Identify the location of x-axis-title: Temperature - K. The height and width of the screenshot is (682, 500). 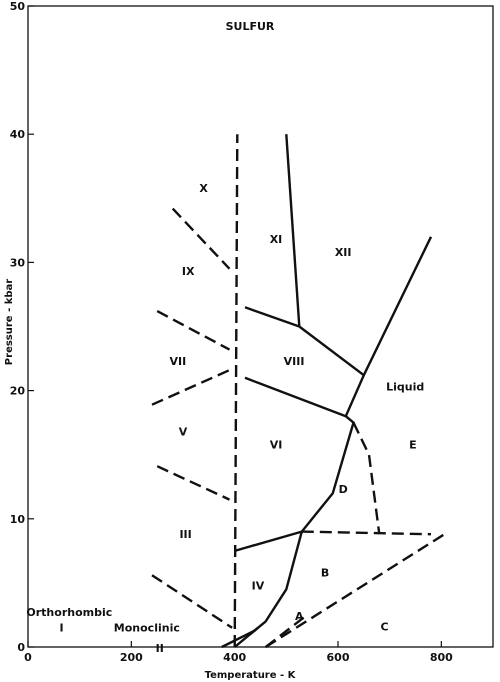
(251, 675).